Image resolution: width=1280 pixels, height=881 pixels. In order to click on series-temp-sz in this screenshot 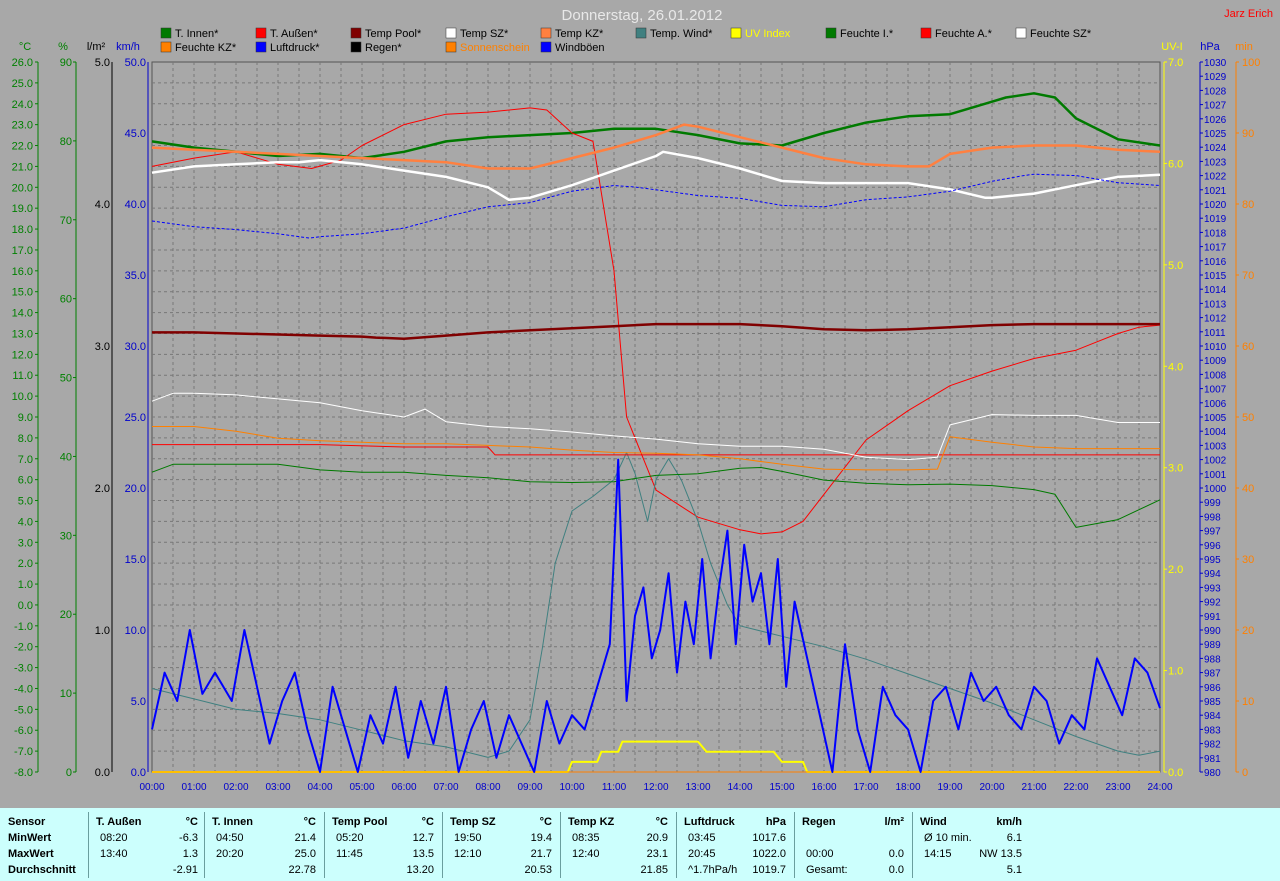, I will do `click(656, 176)`.